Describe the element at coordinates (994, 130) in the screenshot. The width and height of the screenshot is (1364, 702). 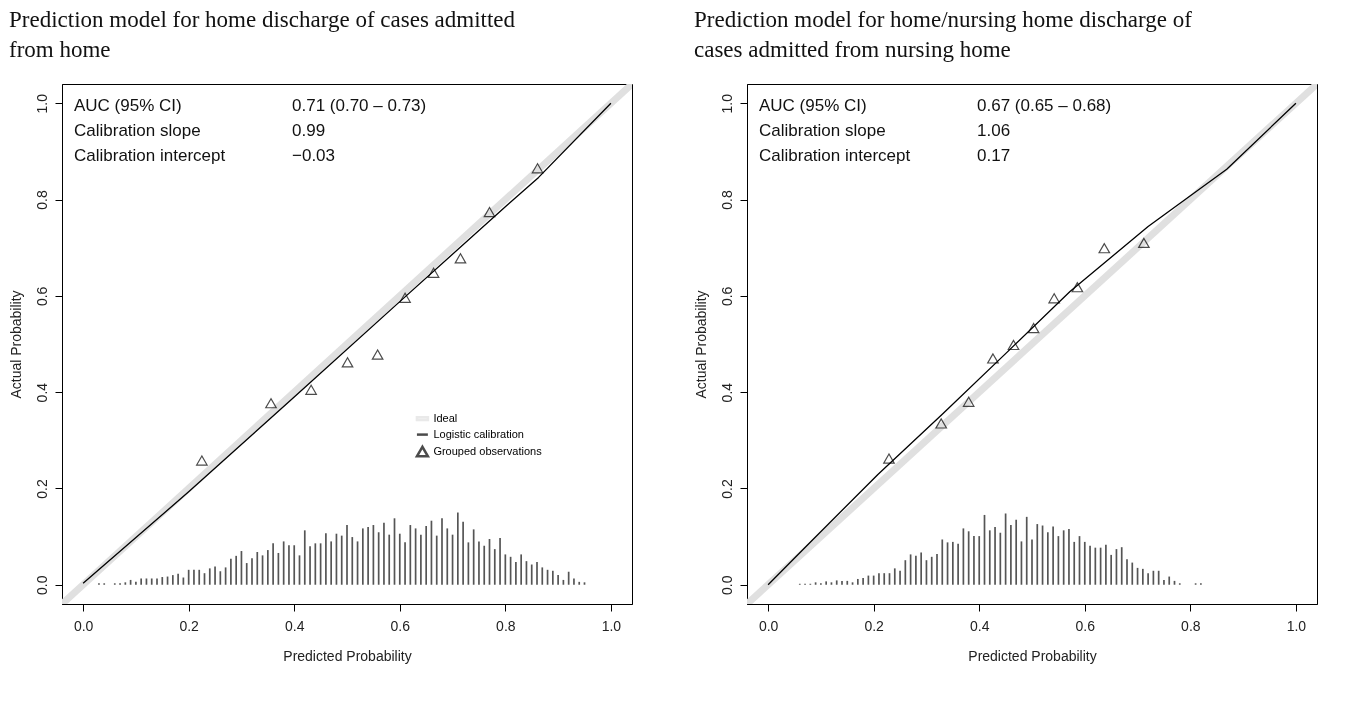
I see `annotation: 1.06` at that location.